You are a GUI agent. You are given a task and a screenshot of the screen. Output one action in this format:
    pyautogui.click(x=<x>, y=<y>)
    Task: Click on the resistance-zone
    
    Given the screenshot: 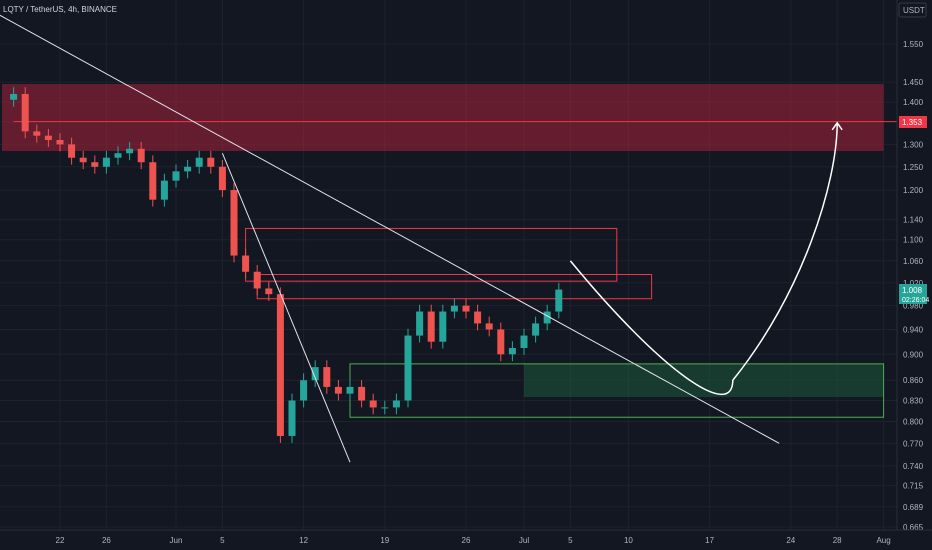 What is the action you would take?
    pyautogui.click(x=443, y=118)
    